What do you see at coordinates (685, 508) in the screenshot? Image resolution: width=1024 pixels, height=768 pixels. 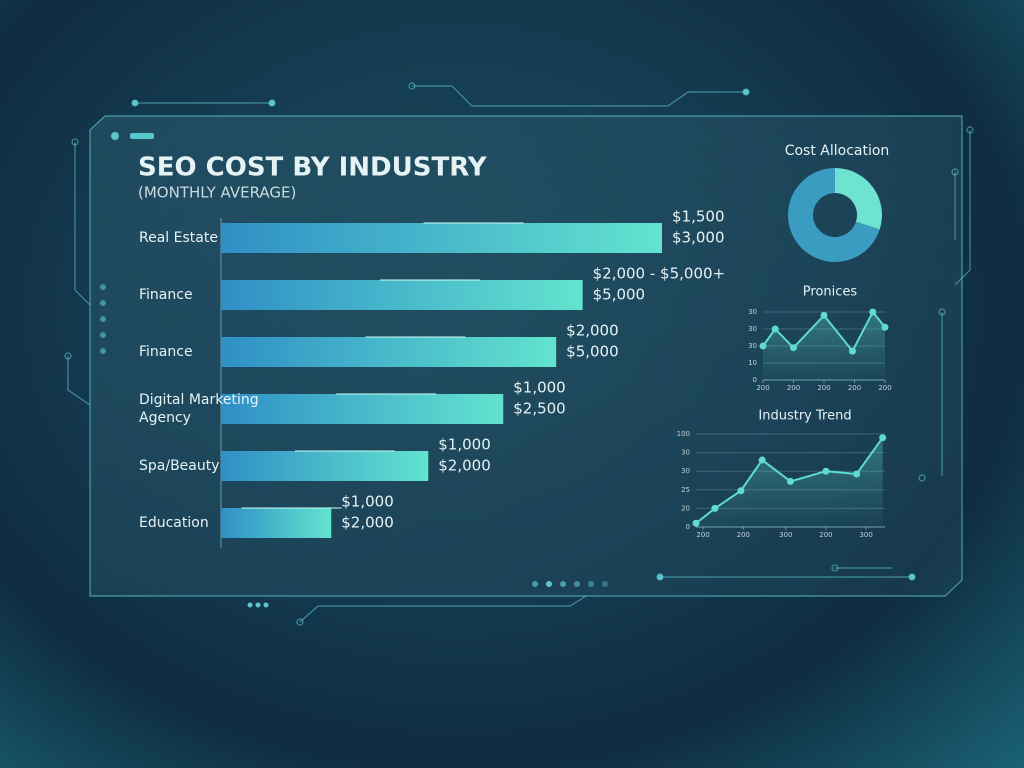 I see `y-tick-label: 20` at bounding box center [685, 508].